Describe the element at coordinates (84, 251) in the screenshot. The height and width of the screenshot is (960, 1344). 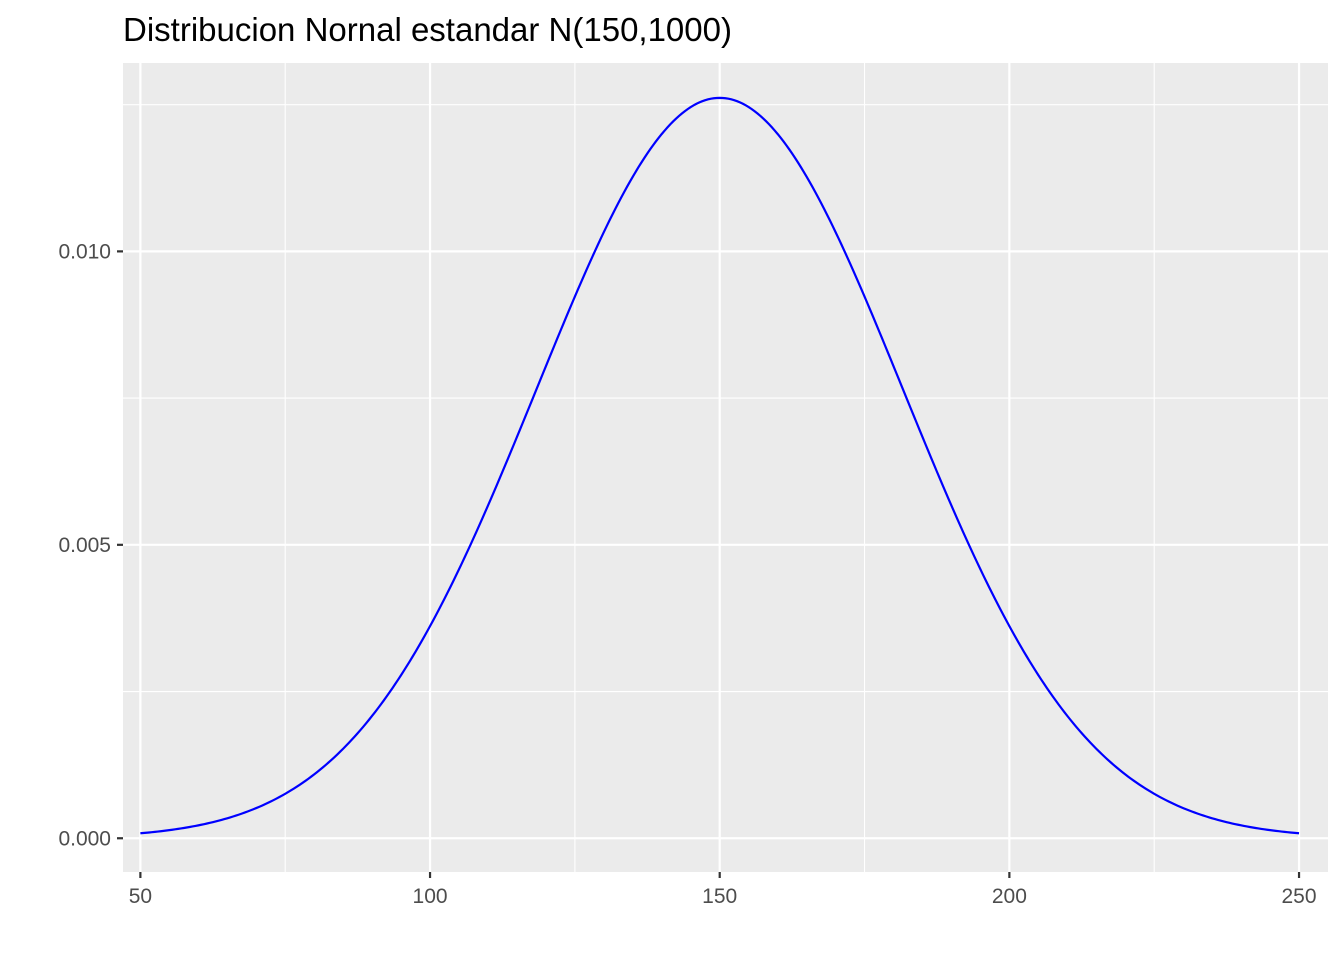
I see `y-tick-label: 0.010` at that location.